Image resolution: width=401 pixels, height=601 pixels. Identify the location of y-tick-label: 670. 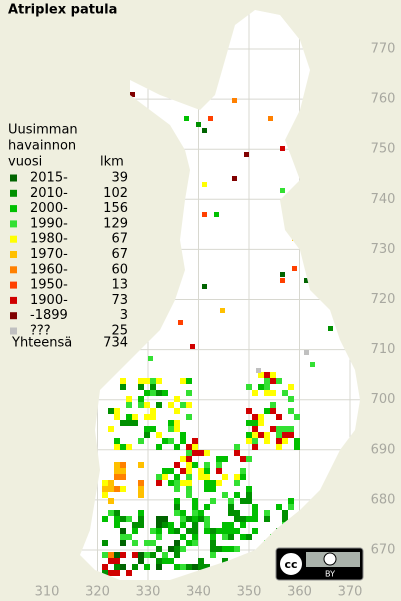
(383, 550).